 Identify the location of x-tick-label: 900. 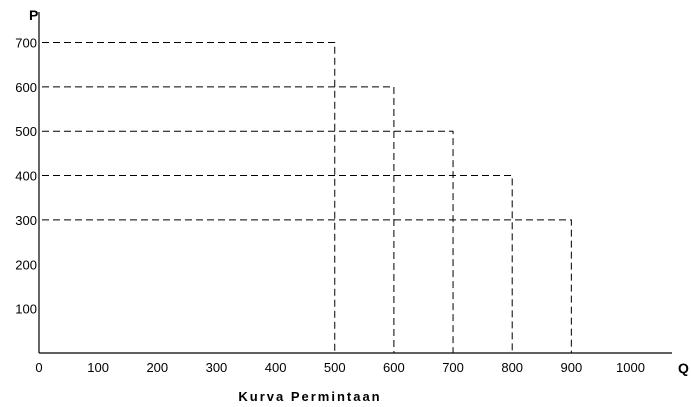
(571, 367).